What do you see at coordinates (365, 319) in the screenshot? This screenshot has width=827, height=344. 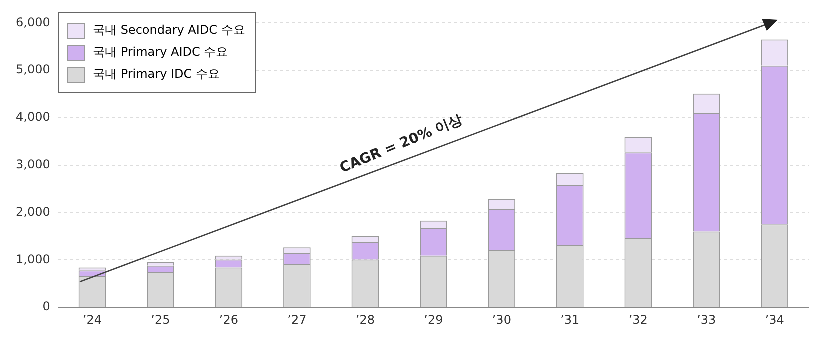 I see `x-tick-label: ’28` at bounding box center [365, 319].